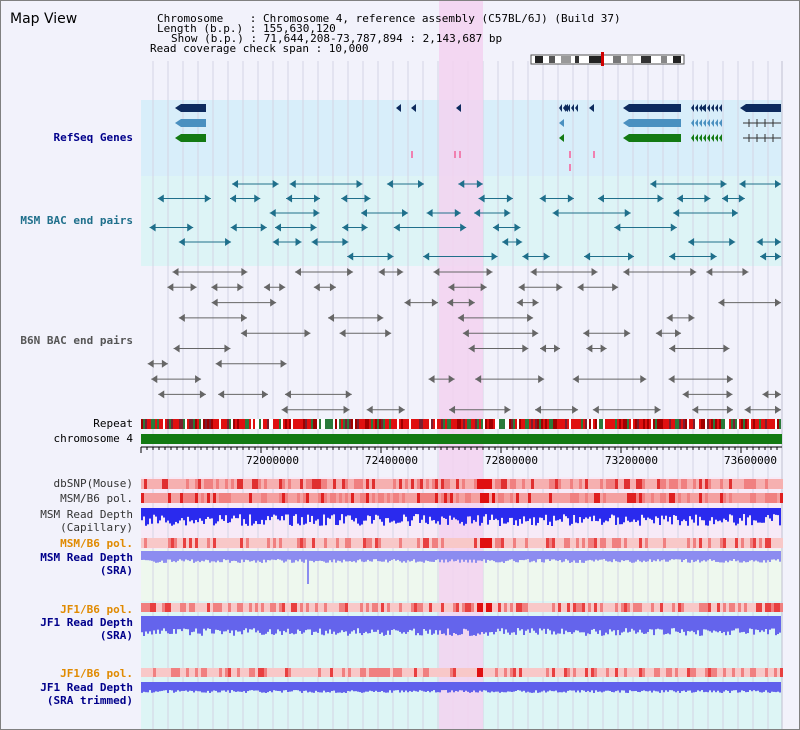 The width and height of the screenshot is (800, 730). Describe the element at coordinates (93, 137) in the screenshot. I see `track-label-refseq: RefSeq Genes` at that location.